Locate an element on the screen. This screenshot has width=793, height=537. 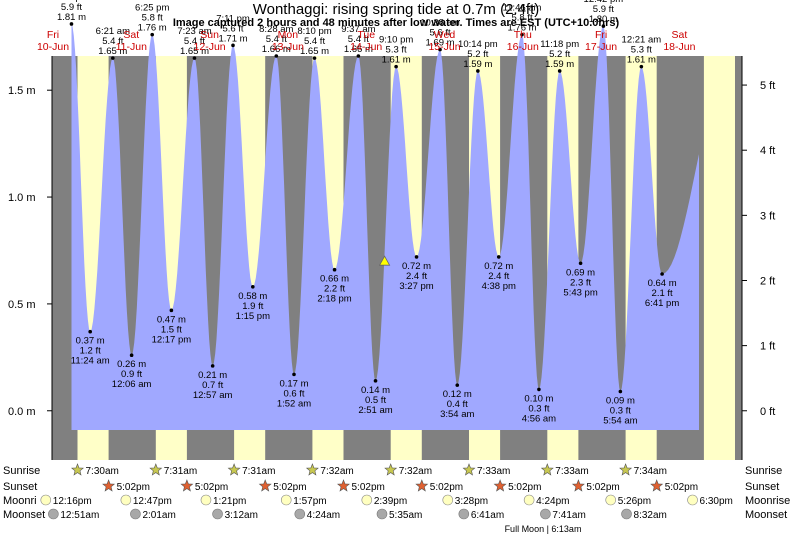
high-tide-marker: 6:21 am5.4 ft1.65 m is located at coordinates (113, 43).